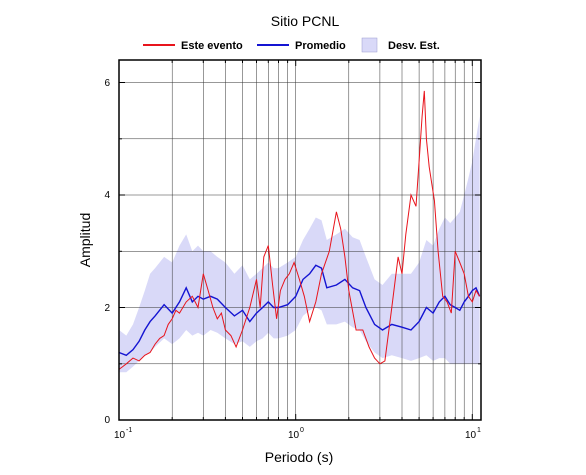 This screenshot has height=475, width=586. What do you see at coordinates (302, 430) in the screenshot?
I see `x-tick-exponent: 0` at bounding box center [302, 430].